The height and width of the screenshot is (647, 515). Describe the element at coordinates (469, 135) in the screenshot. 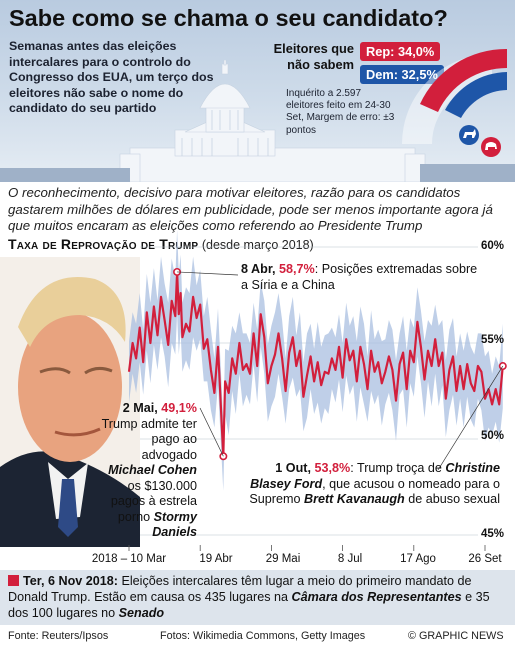

I see `donkey-icon` at that location.